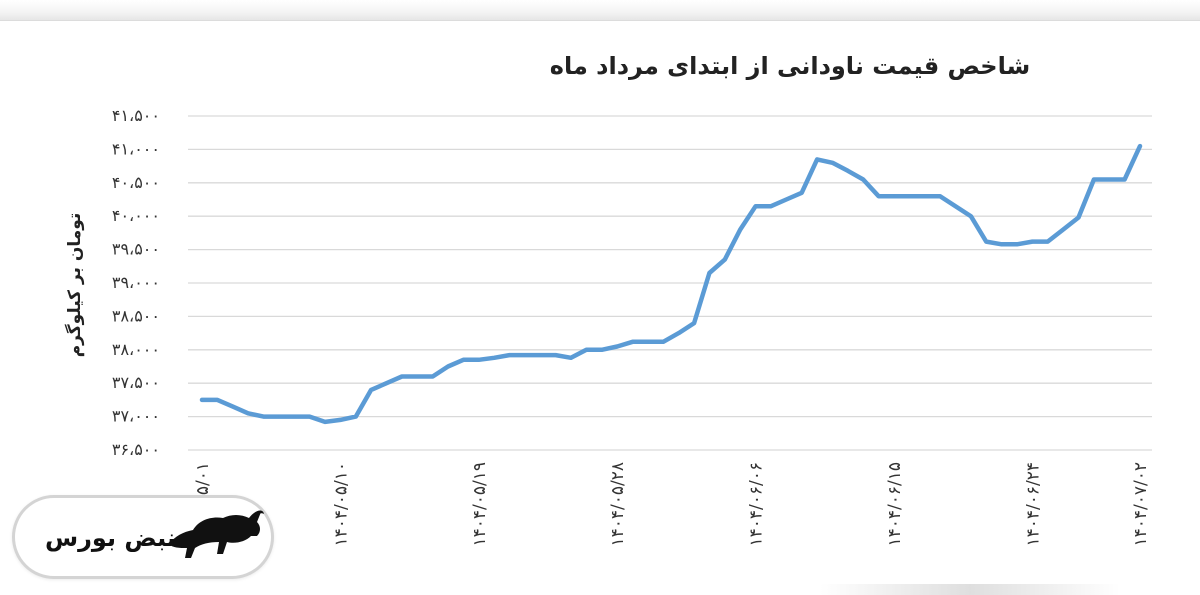 Image resolution: width=1200 pixels, height=595 pixels. I want to click on x-tick-label: ۱۴۰۴/۰۶/۱۵, so click(895, 504).